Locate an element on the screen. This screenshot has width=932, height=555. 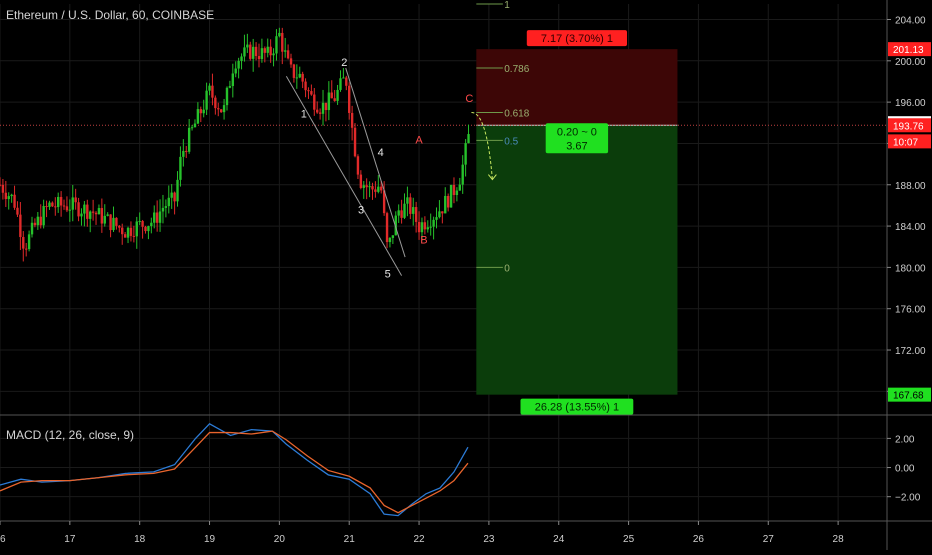
stop-label-box is located at coordinates (576, 38).